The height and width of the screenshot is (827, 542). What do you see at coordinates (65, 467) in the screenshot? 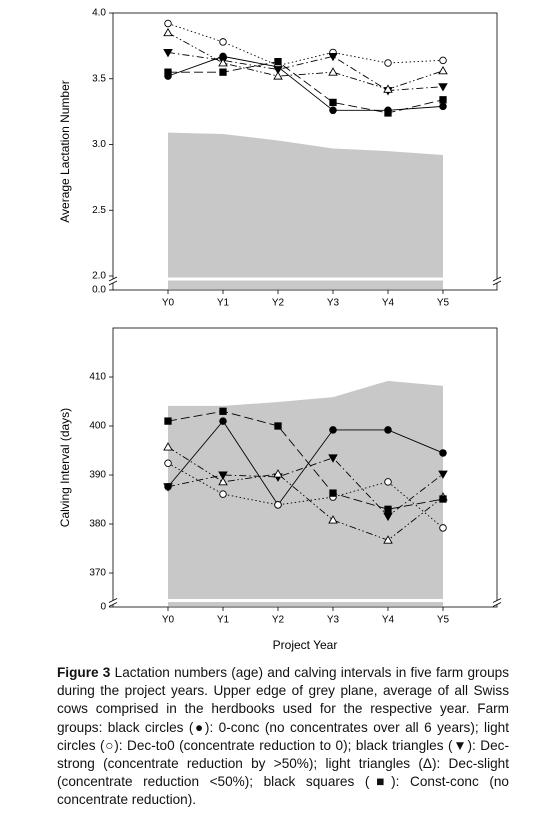
I see `y-axis-label: Calving Interval (days)` at bounding box center [65, 467].